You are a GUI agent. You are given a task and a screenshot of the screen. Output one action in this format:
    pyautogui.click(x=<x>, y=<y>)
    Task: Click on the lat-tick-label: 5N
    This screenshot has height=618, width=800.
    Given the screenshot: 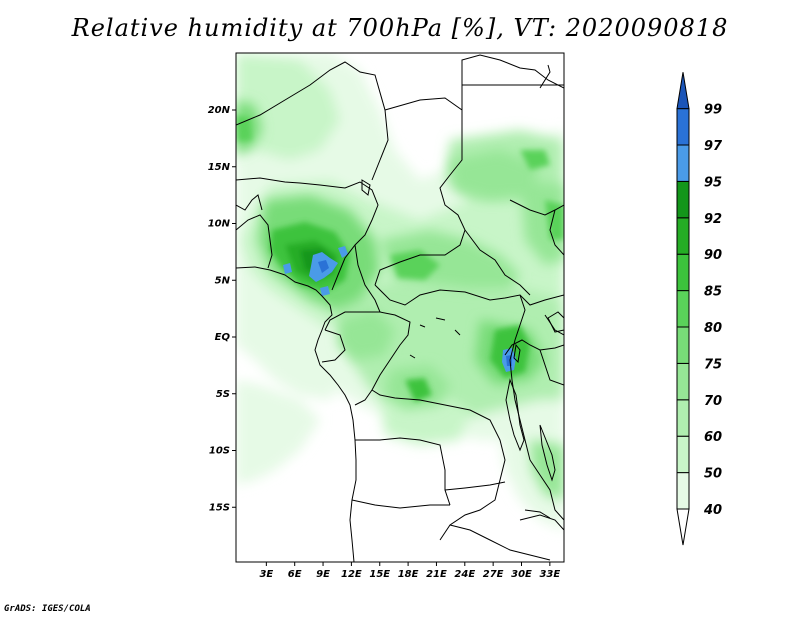 What is the action you would take?
    pyautogui.click(x=223, y=280)
    